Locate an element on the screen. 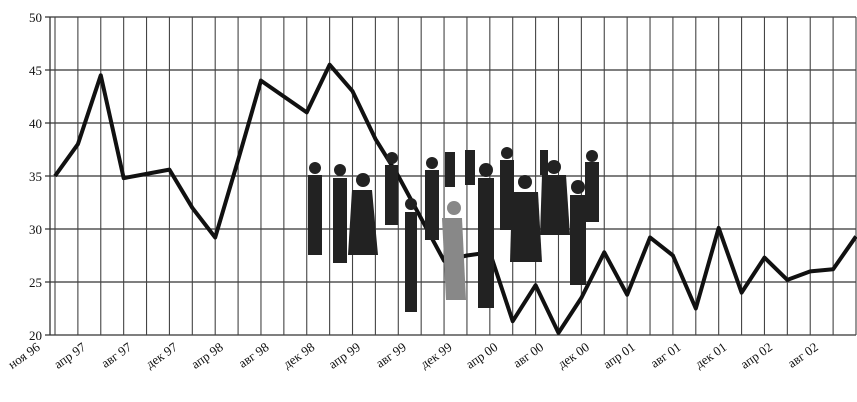  x-tick-label: авг 97 is located at coordinates (116, 355).